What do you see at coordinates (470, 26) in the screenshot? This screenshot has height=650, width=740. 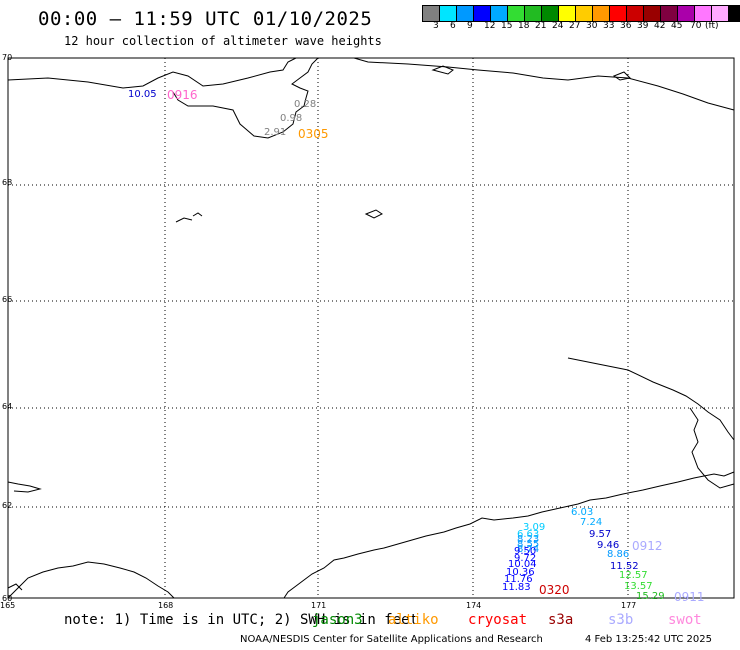 I see `colorbar-label: 9` at bounding box center [470, 26].